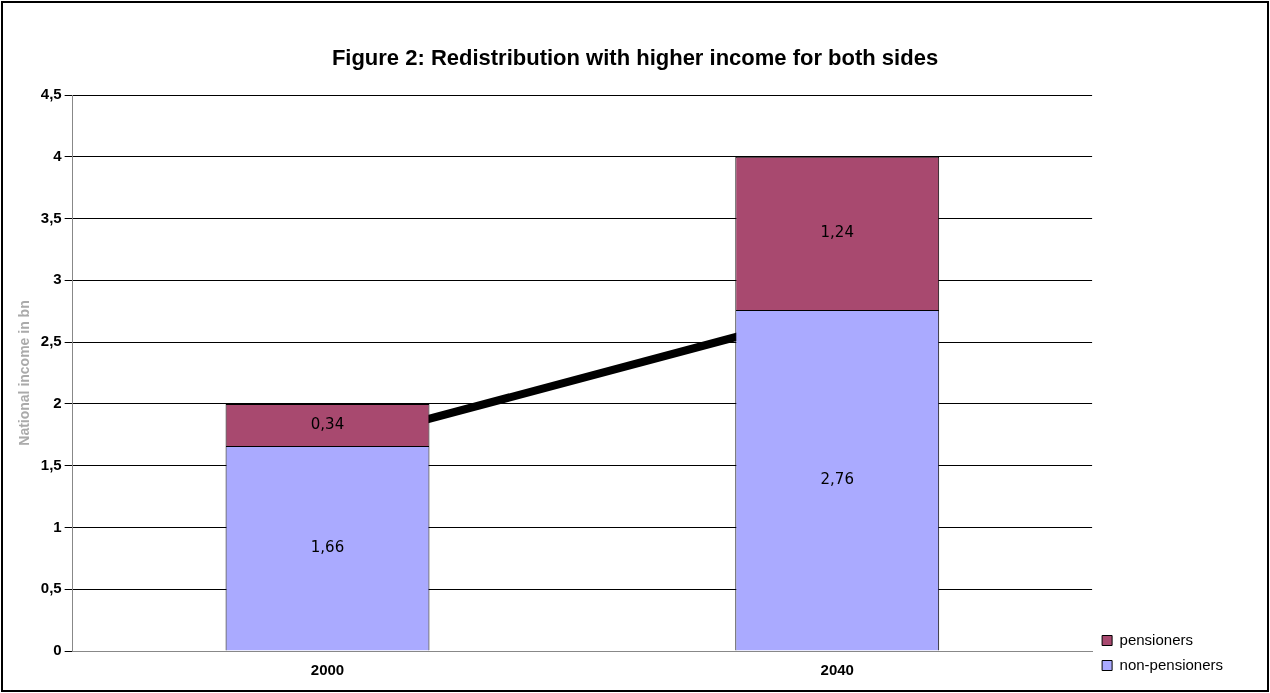 The image size is (1270, 693). What do you see at coordinates (1171, 664) in the screenshot?
I see `legend-label: non-pensioners` at bounding box center [1171, 664].